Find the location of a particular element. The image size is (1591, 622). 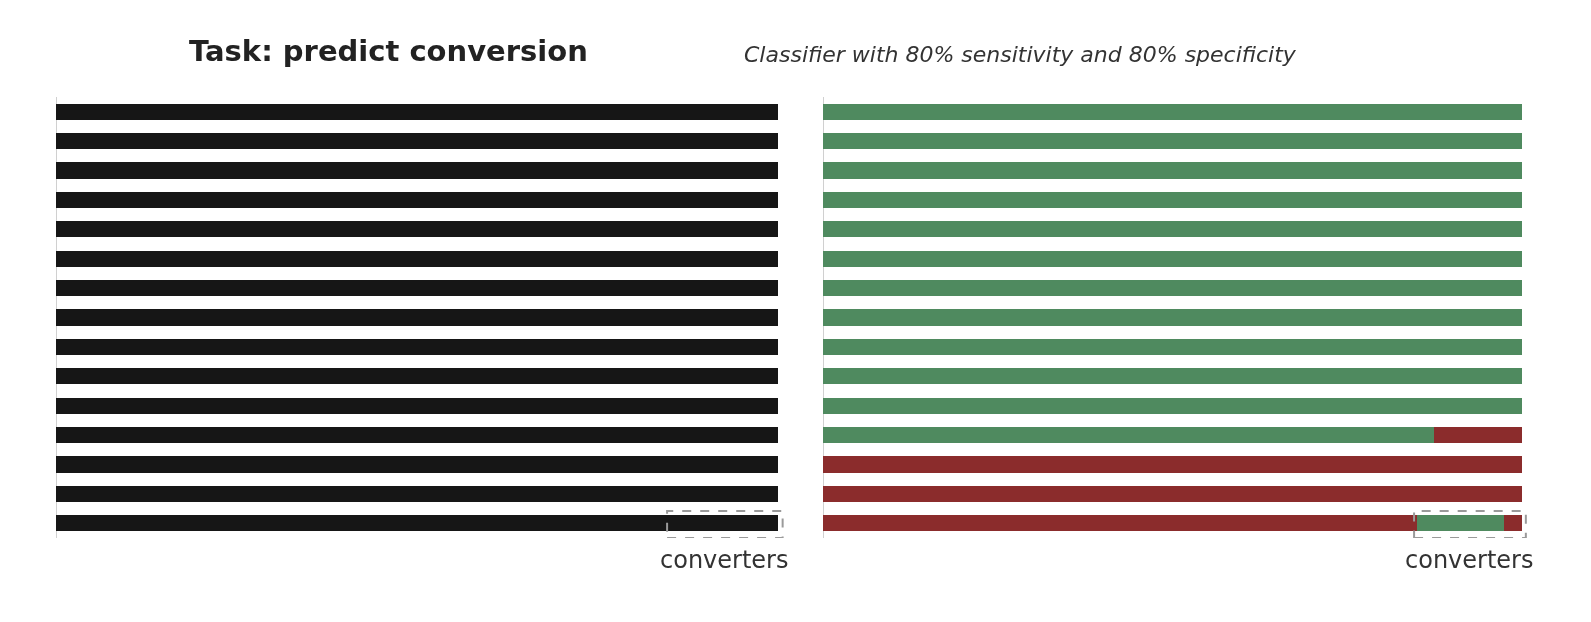

text: converters is located at coordinates (1469, 560).